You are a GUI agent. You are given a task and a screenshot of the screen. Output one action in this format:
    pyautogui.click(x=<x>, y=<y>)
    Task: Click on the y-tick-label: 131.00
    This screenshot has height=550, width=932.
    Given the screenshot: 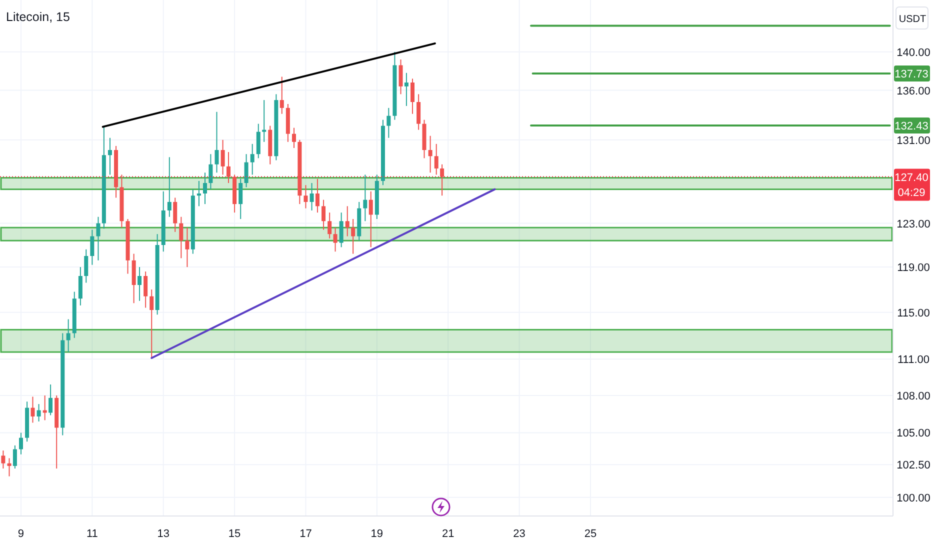 What is the action you would take?
    pyautogui.click(x=913, y=140)
    